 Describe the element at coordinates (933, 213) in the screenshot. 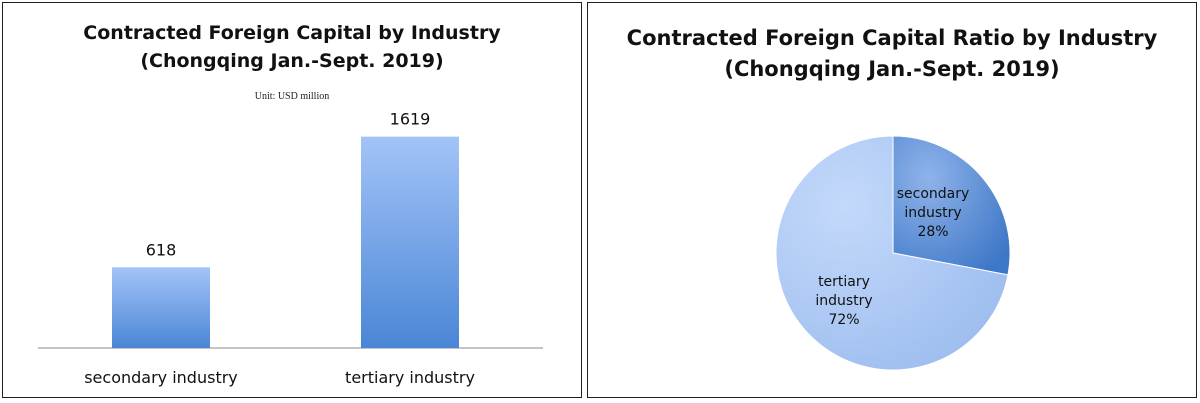

I see `pie-slice-label-1: secondary industry 28%` at that location.